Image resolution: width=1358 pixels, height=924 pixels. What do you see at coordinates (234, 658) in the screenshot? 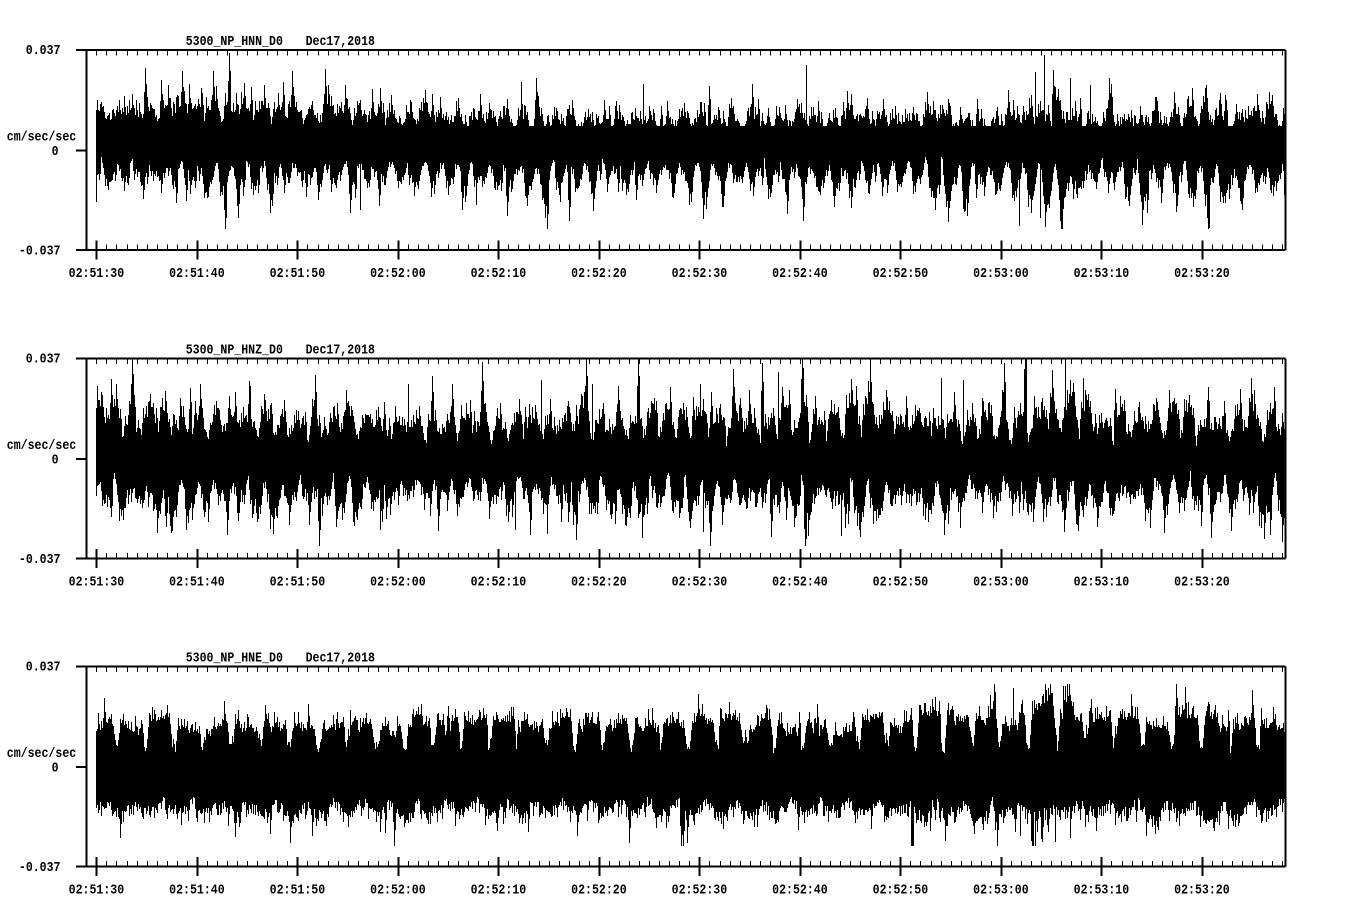
I see `svg-text: 5300_NP_HNE_D0` at bounding box center [234, 658].